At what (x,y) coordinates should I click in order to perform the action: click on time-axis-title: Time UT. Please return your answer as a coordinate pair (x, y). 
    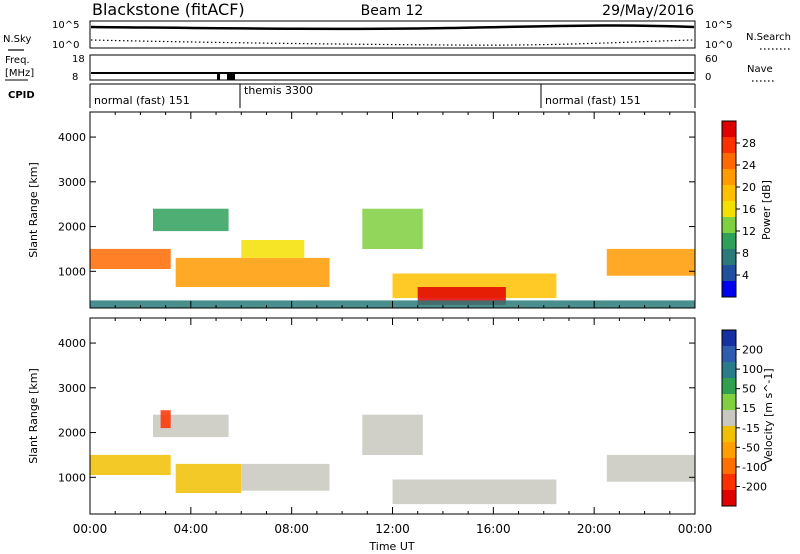
    Looking at the image, I should click on (391, 546).